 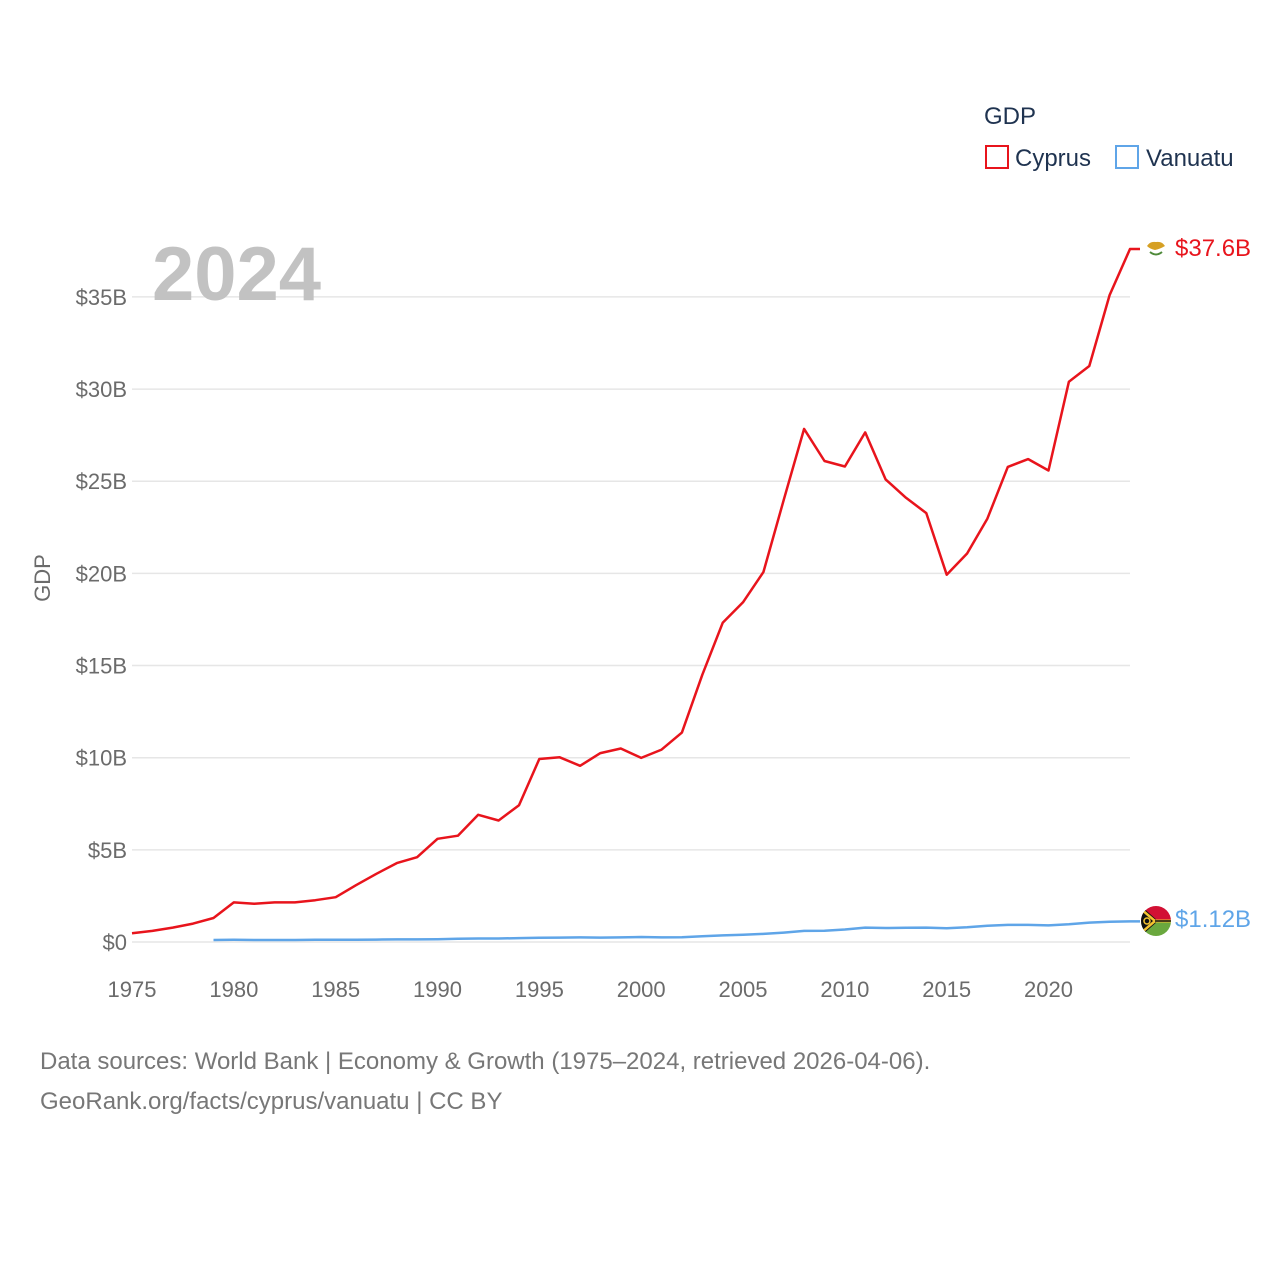 I want to click on legend-title: GDP, so click(x=1010, y=116).